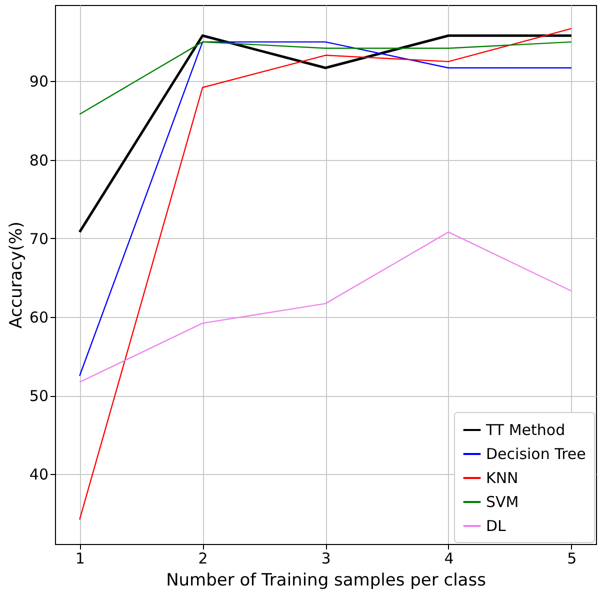 This screenshot has width=606, height=595. I want to click on y-axis-title: Accuracy(%), so click(16, 275).